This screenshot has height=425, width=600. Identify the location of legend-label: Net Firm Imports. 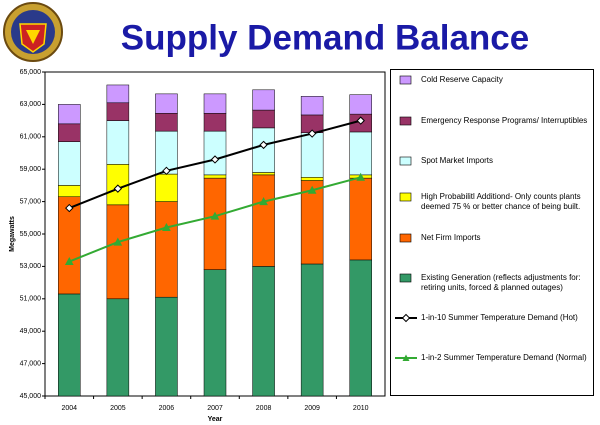
(451, 237).